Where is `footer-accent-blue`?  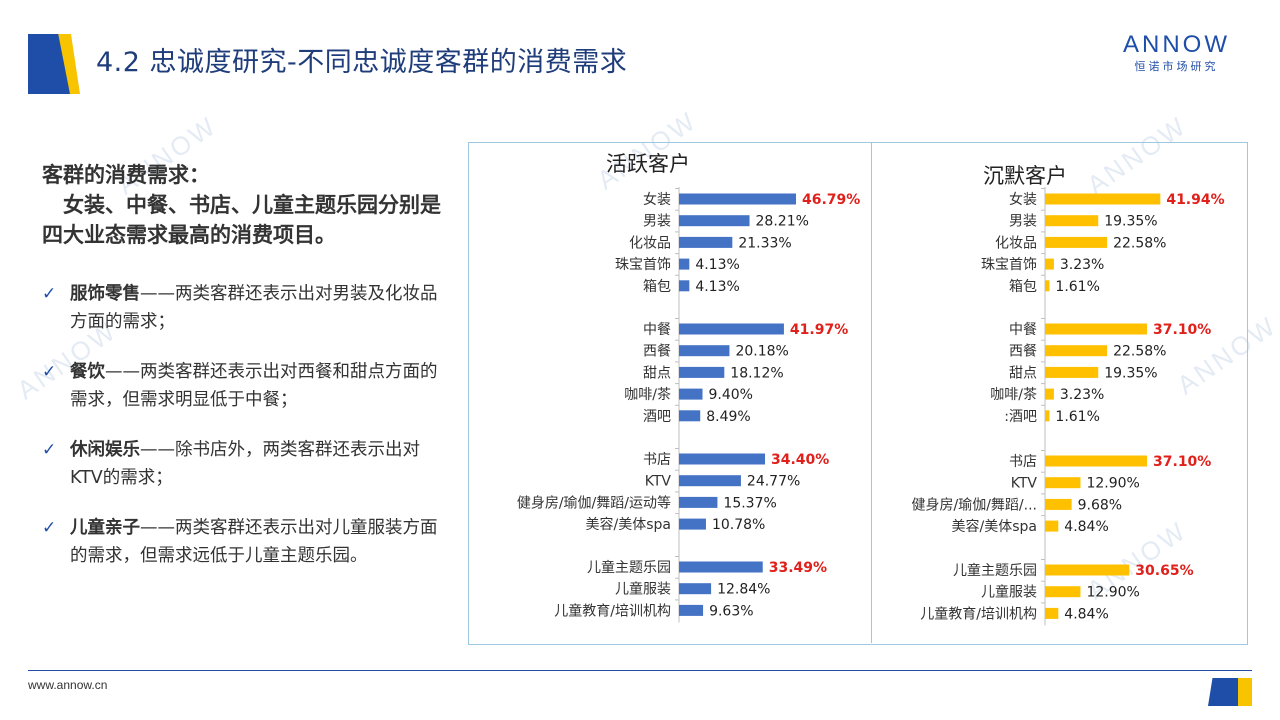 footer-accent-blue is located at coordinates (1223, 692).